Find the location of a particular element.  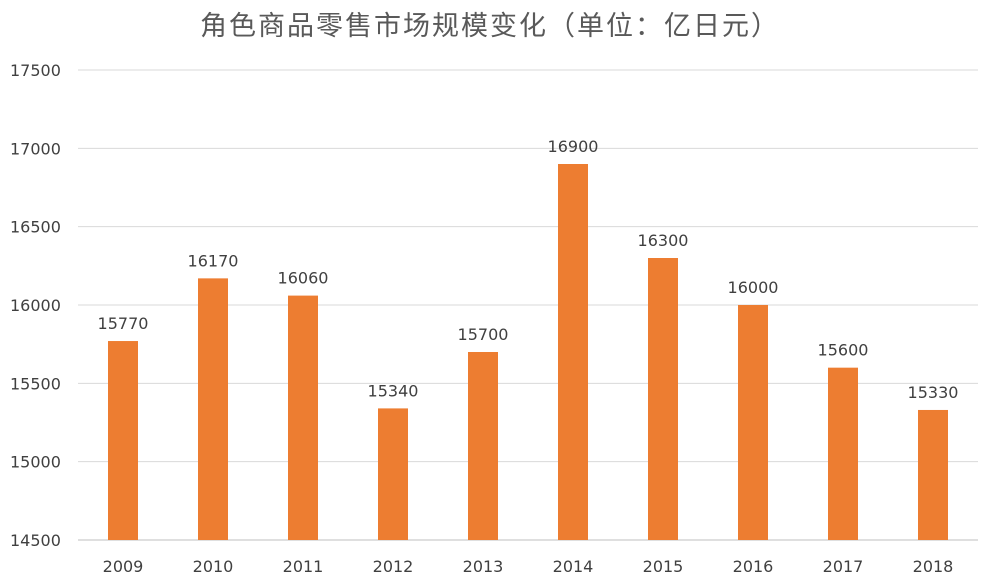

x-tick-label: 2013 is located at coordinates (483, 566).